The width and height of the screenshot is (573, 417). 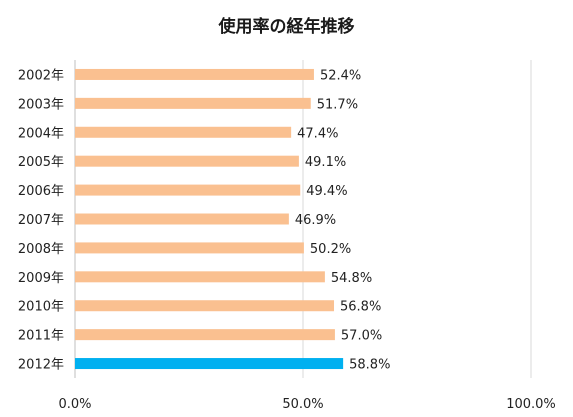 What do you see at coordinates (41, 133) in the screenshot?
I see `category-label: 2004年` at bounding box center [41, 133].